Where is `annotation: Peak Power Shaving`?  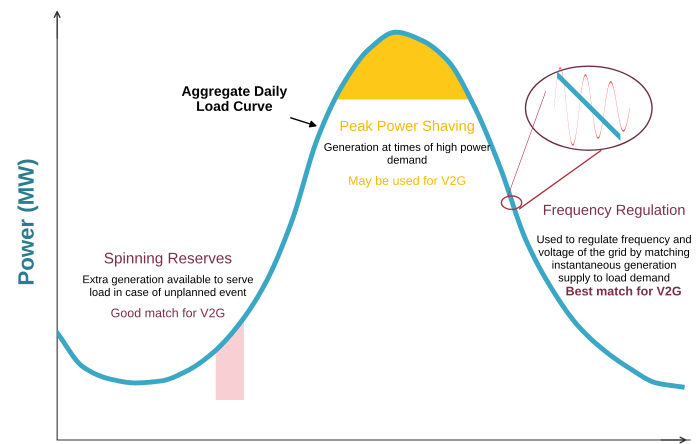 annotation: Peak Power Shaving is located at coordinates (407, 127).